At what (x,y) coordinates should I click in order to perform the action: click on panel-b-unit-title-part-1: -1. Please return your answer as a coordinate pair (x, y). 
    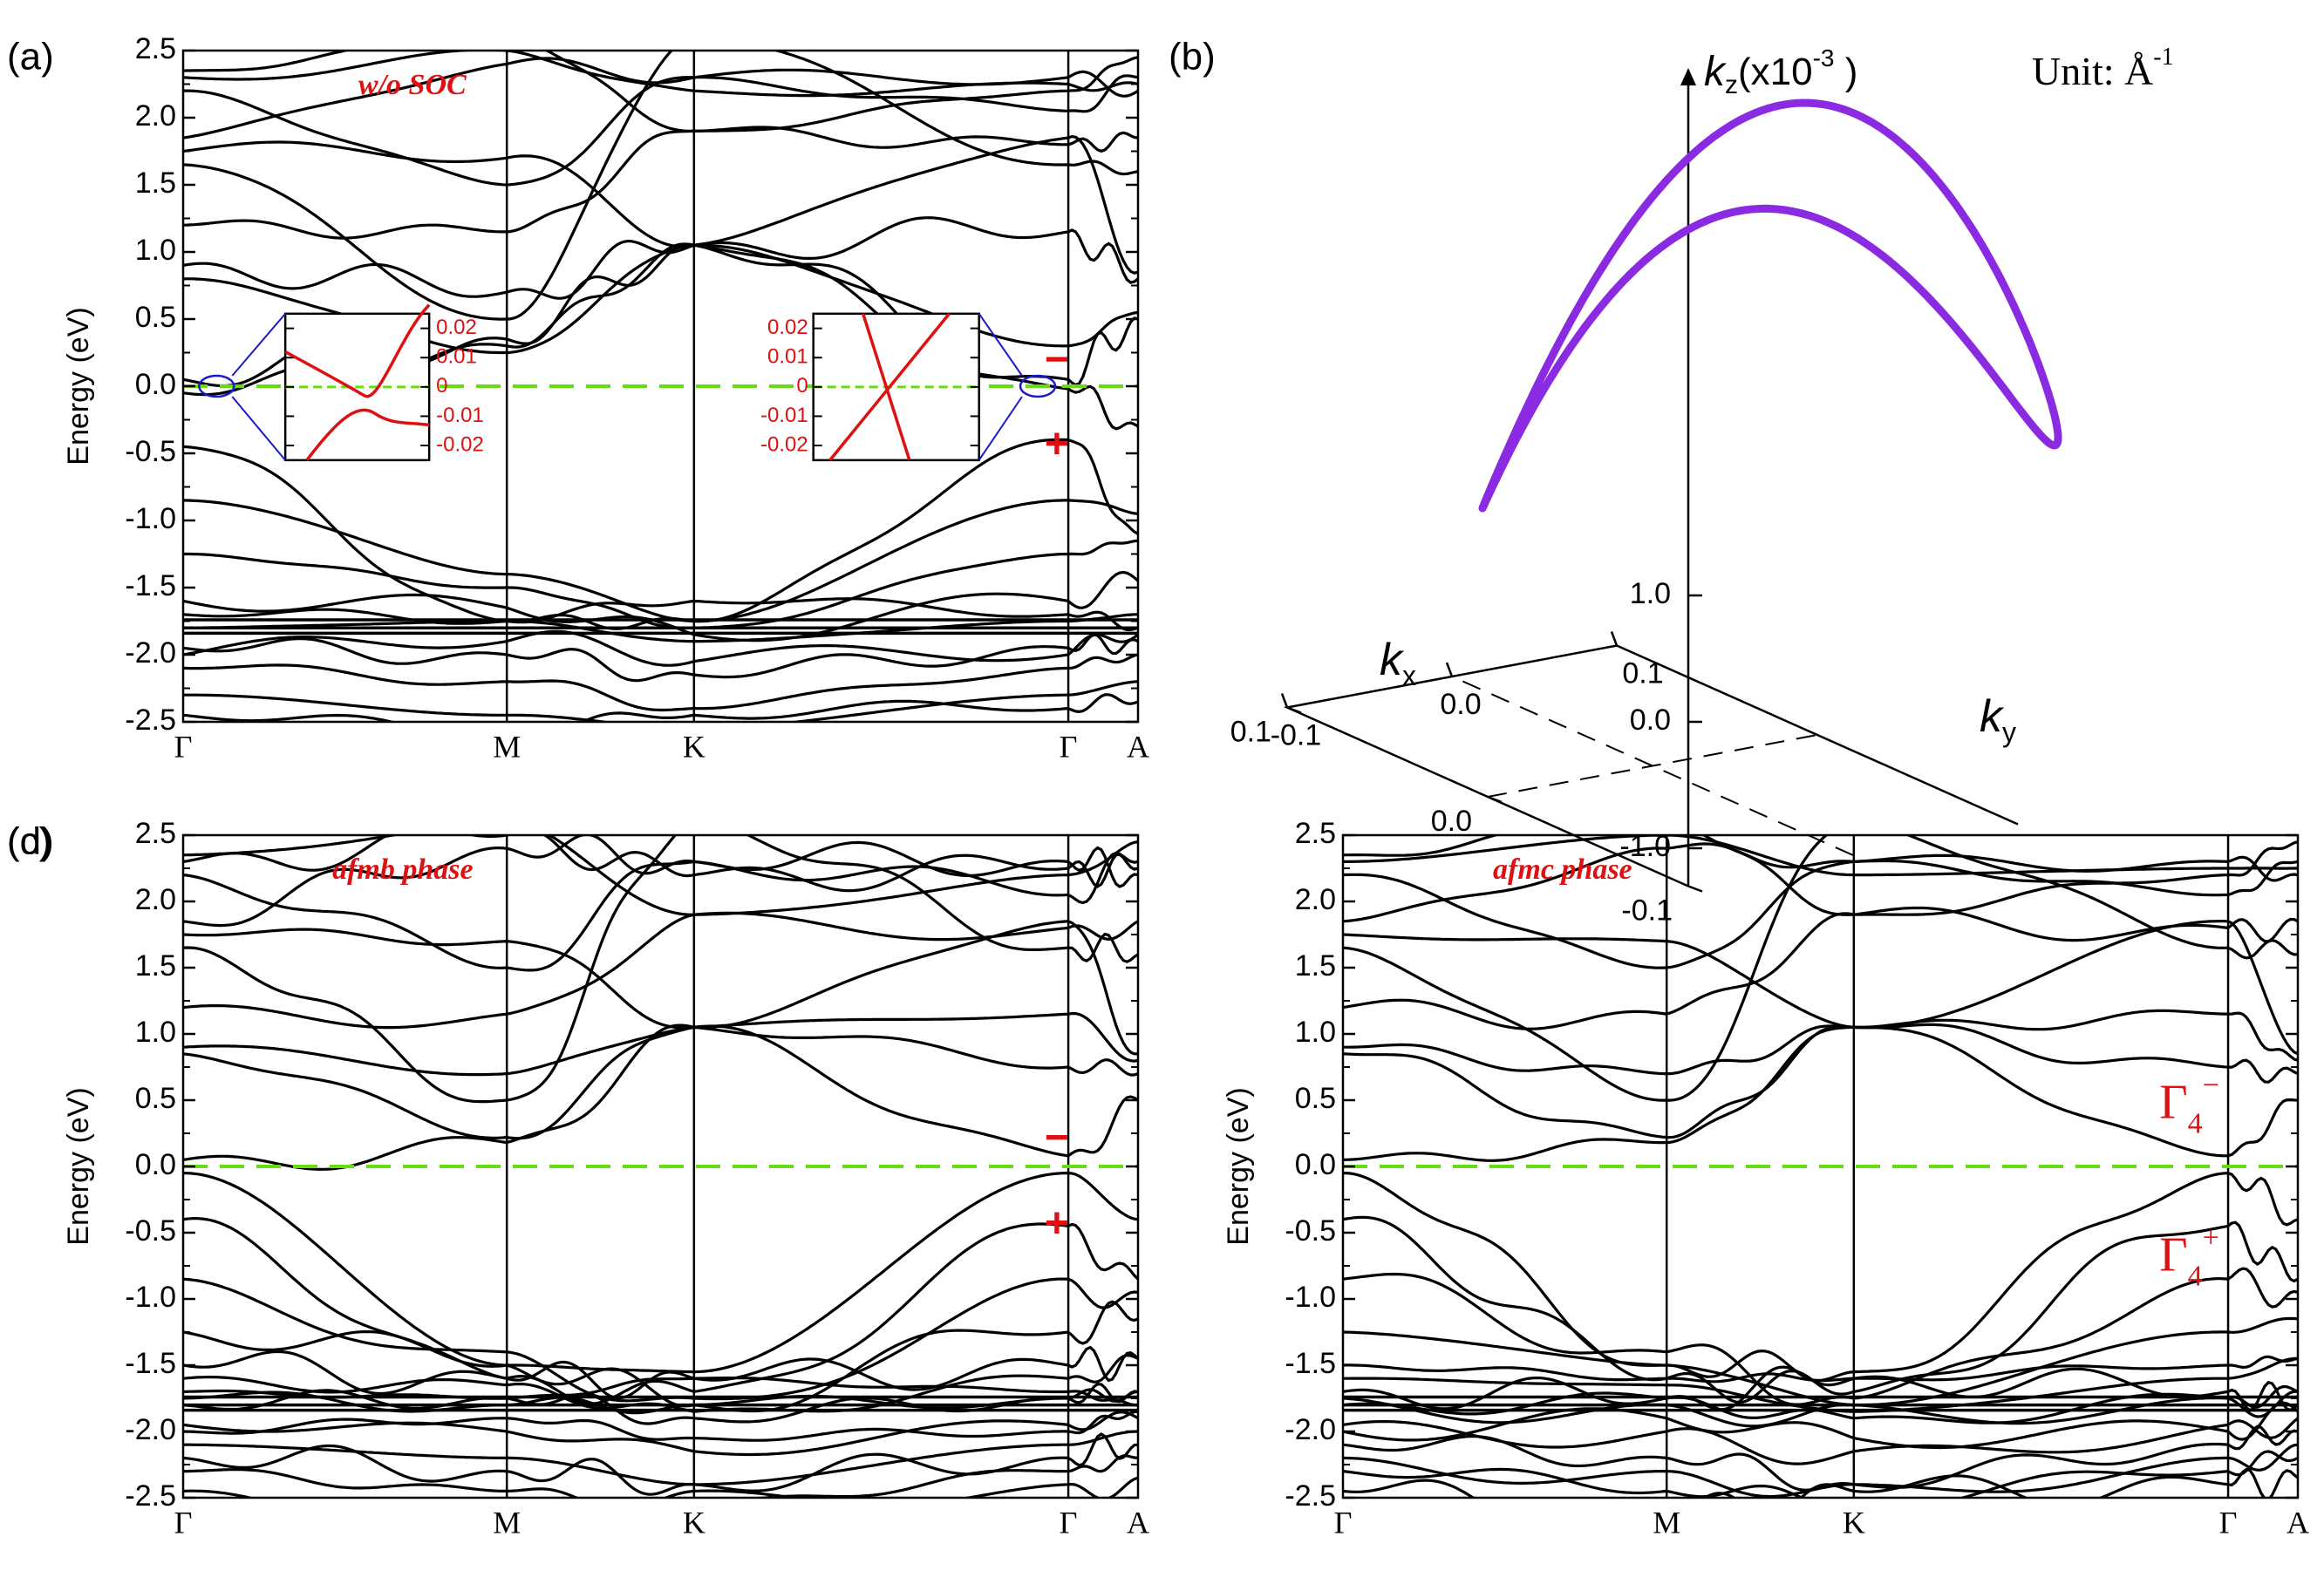
    Looking at the image, I should click on (2163, 58).